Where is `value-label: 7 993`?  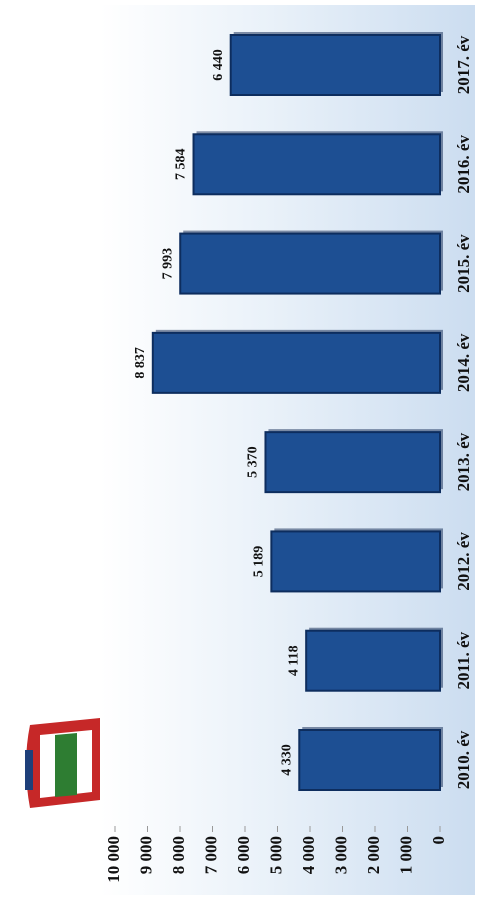 value-label: 7 993 is located at coordinates (167, 264).